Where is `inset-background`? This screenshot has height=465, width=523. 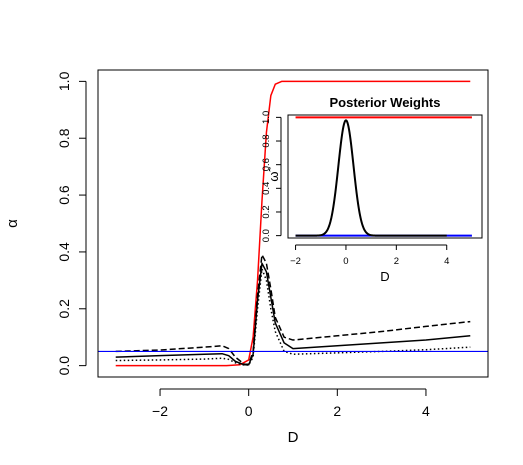 inset-background is located at coordinates (385, 176).